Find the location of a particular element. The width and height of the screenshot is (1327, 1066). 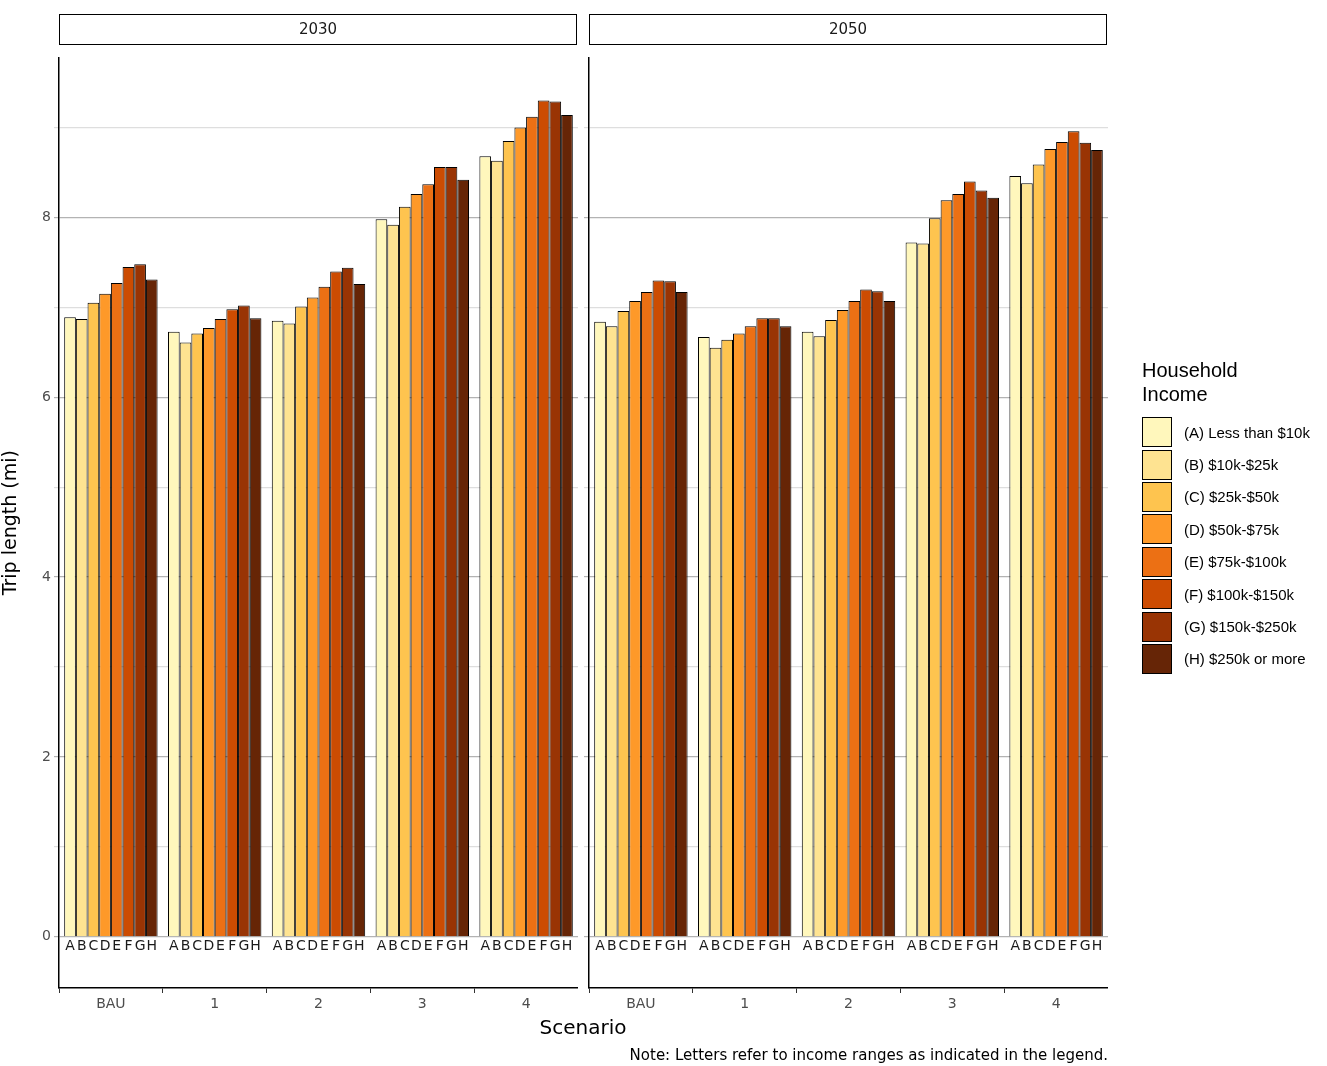

y-tick-label: 4 is located at coordinates (47, 575).